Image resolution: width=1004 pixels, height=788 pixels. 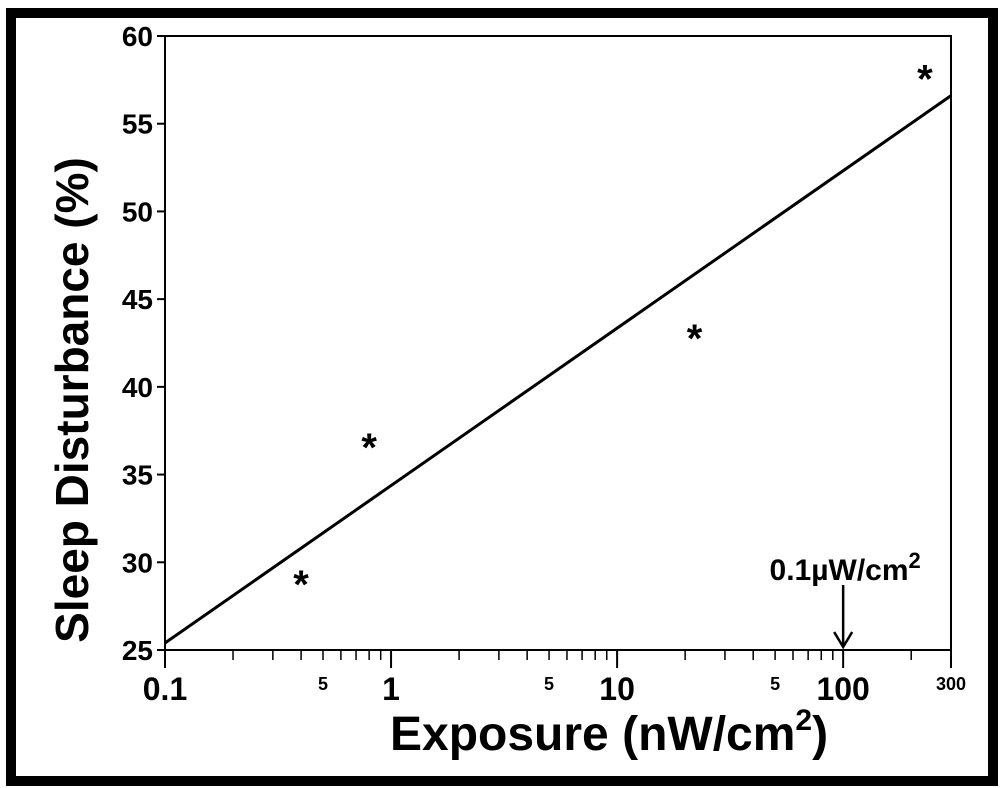 I want to click on x-tick-label: 10, so click(x=617, y=689).